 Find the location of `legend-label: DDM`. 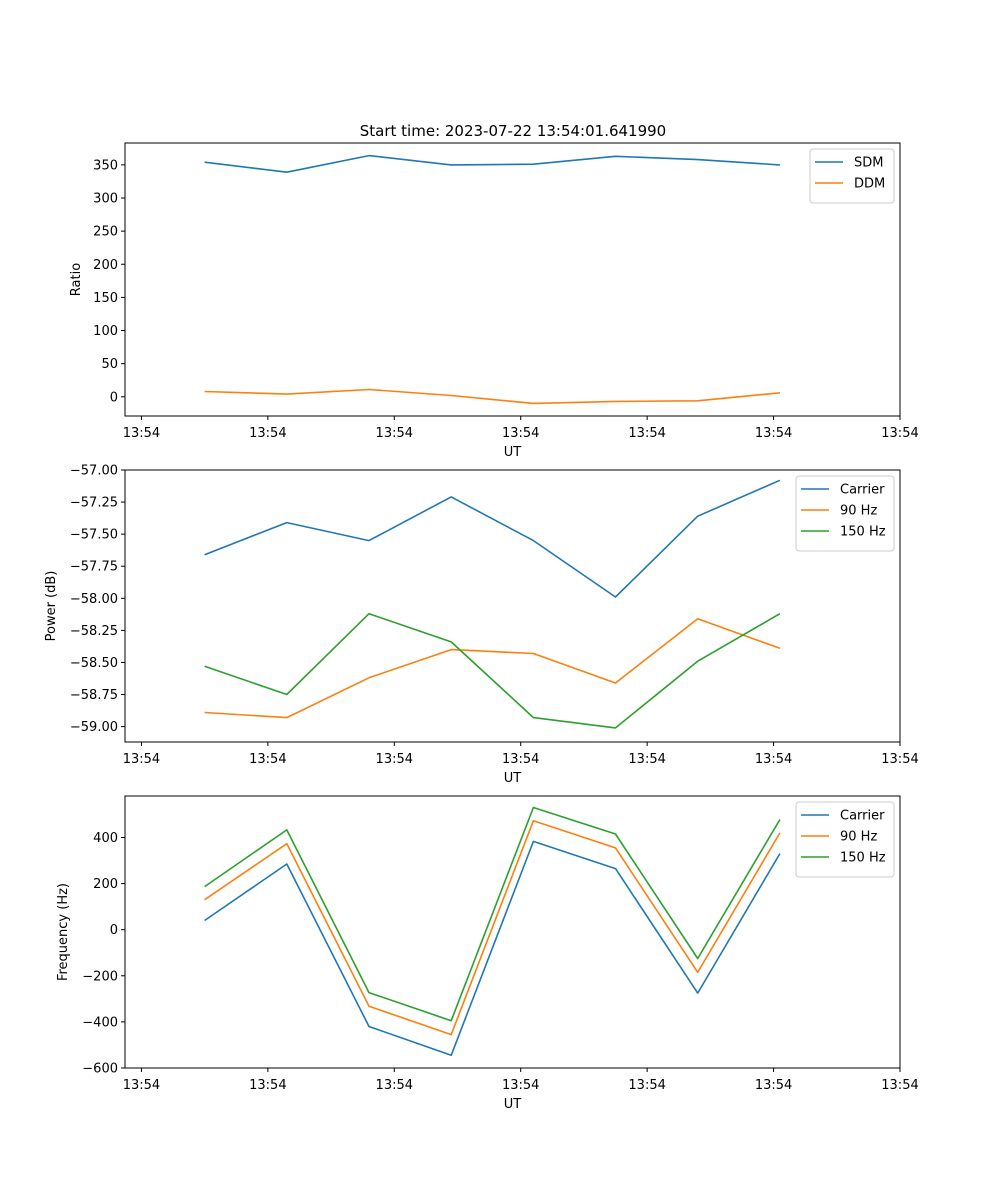

legend-label: DDM is located at coordinates (869, 184).